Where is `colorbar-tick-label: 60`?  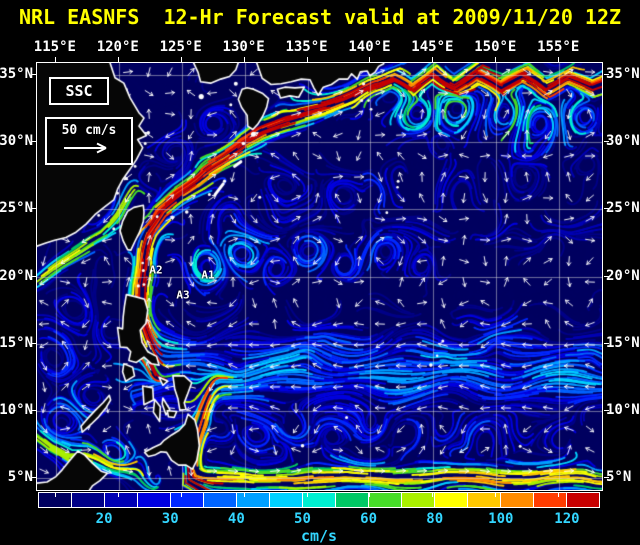 colorbar-tick-label: 60 is located at coordinates (369, 519).